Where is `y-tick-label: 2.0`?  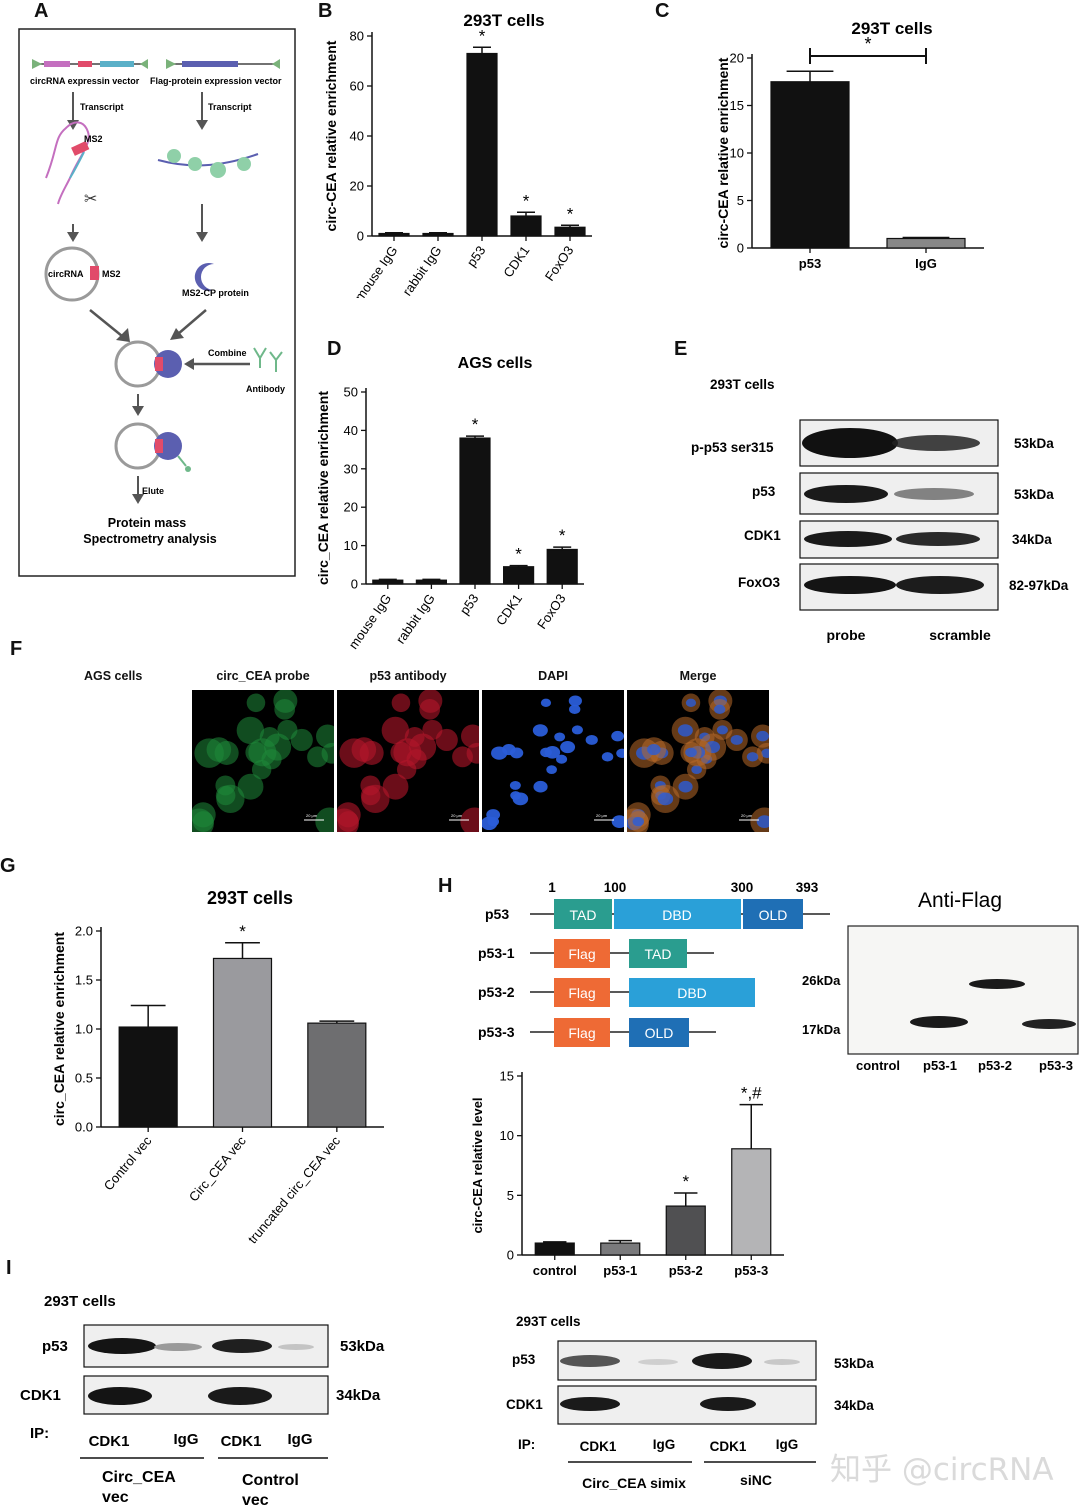
y-tick-label: 2.0 is located at coordinates (84, 931).